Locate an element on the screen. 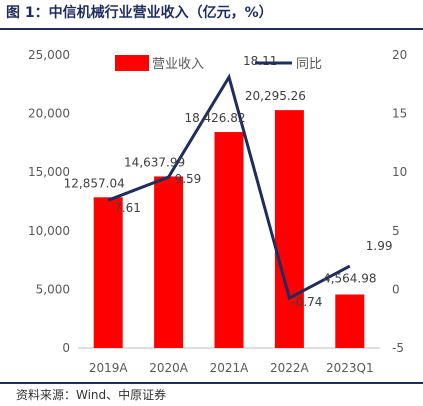 This screenshot has width=423, height=406. left-axis-tick-label: 20,000 is located at coordinates (49, 114).